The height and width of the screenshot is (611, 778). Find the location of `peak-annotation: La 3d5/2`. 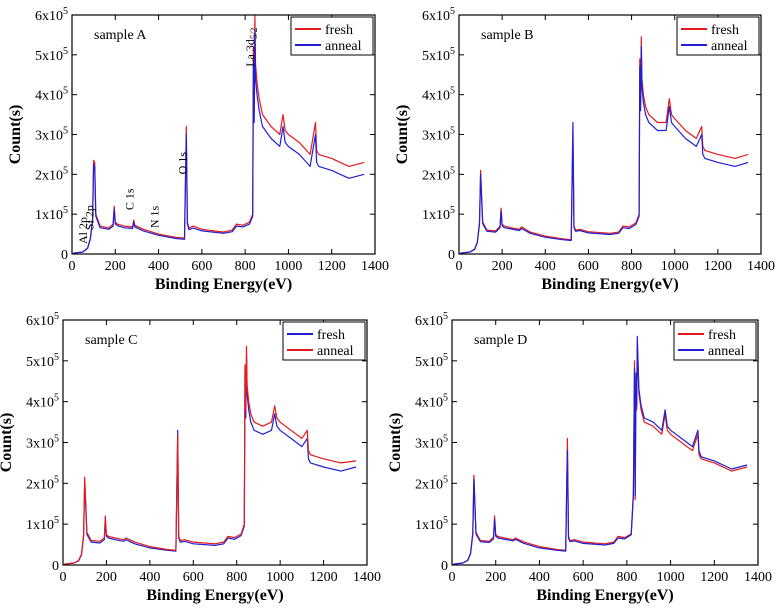

peak-annotation: La 3d5/2 is located at coordinates (251, 47).